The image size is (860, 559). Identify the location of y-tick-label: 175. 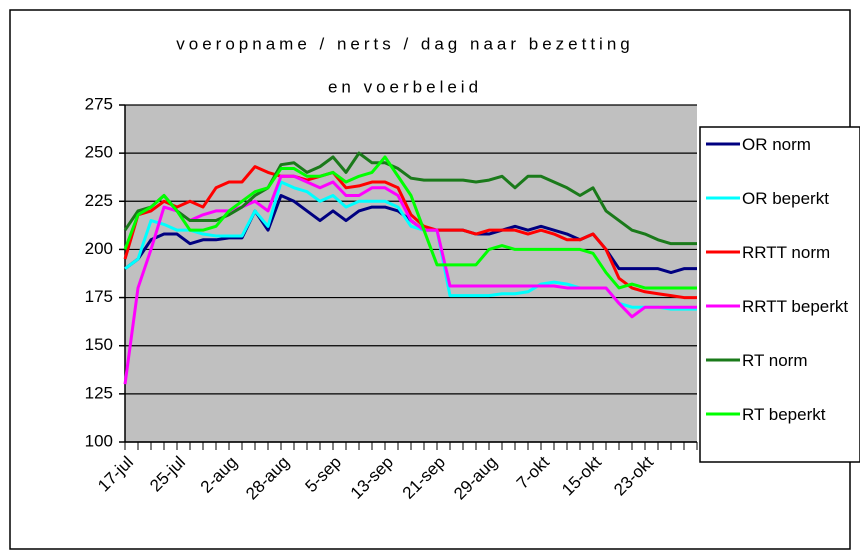
(99, 296).